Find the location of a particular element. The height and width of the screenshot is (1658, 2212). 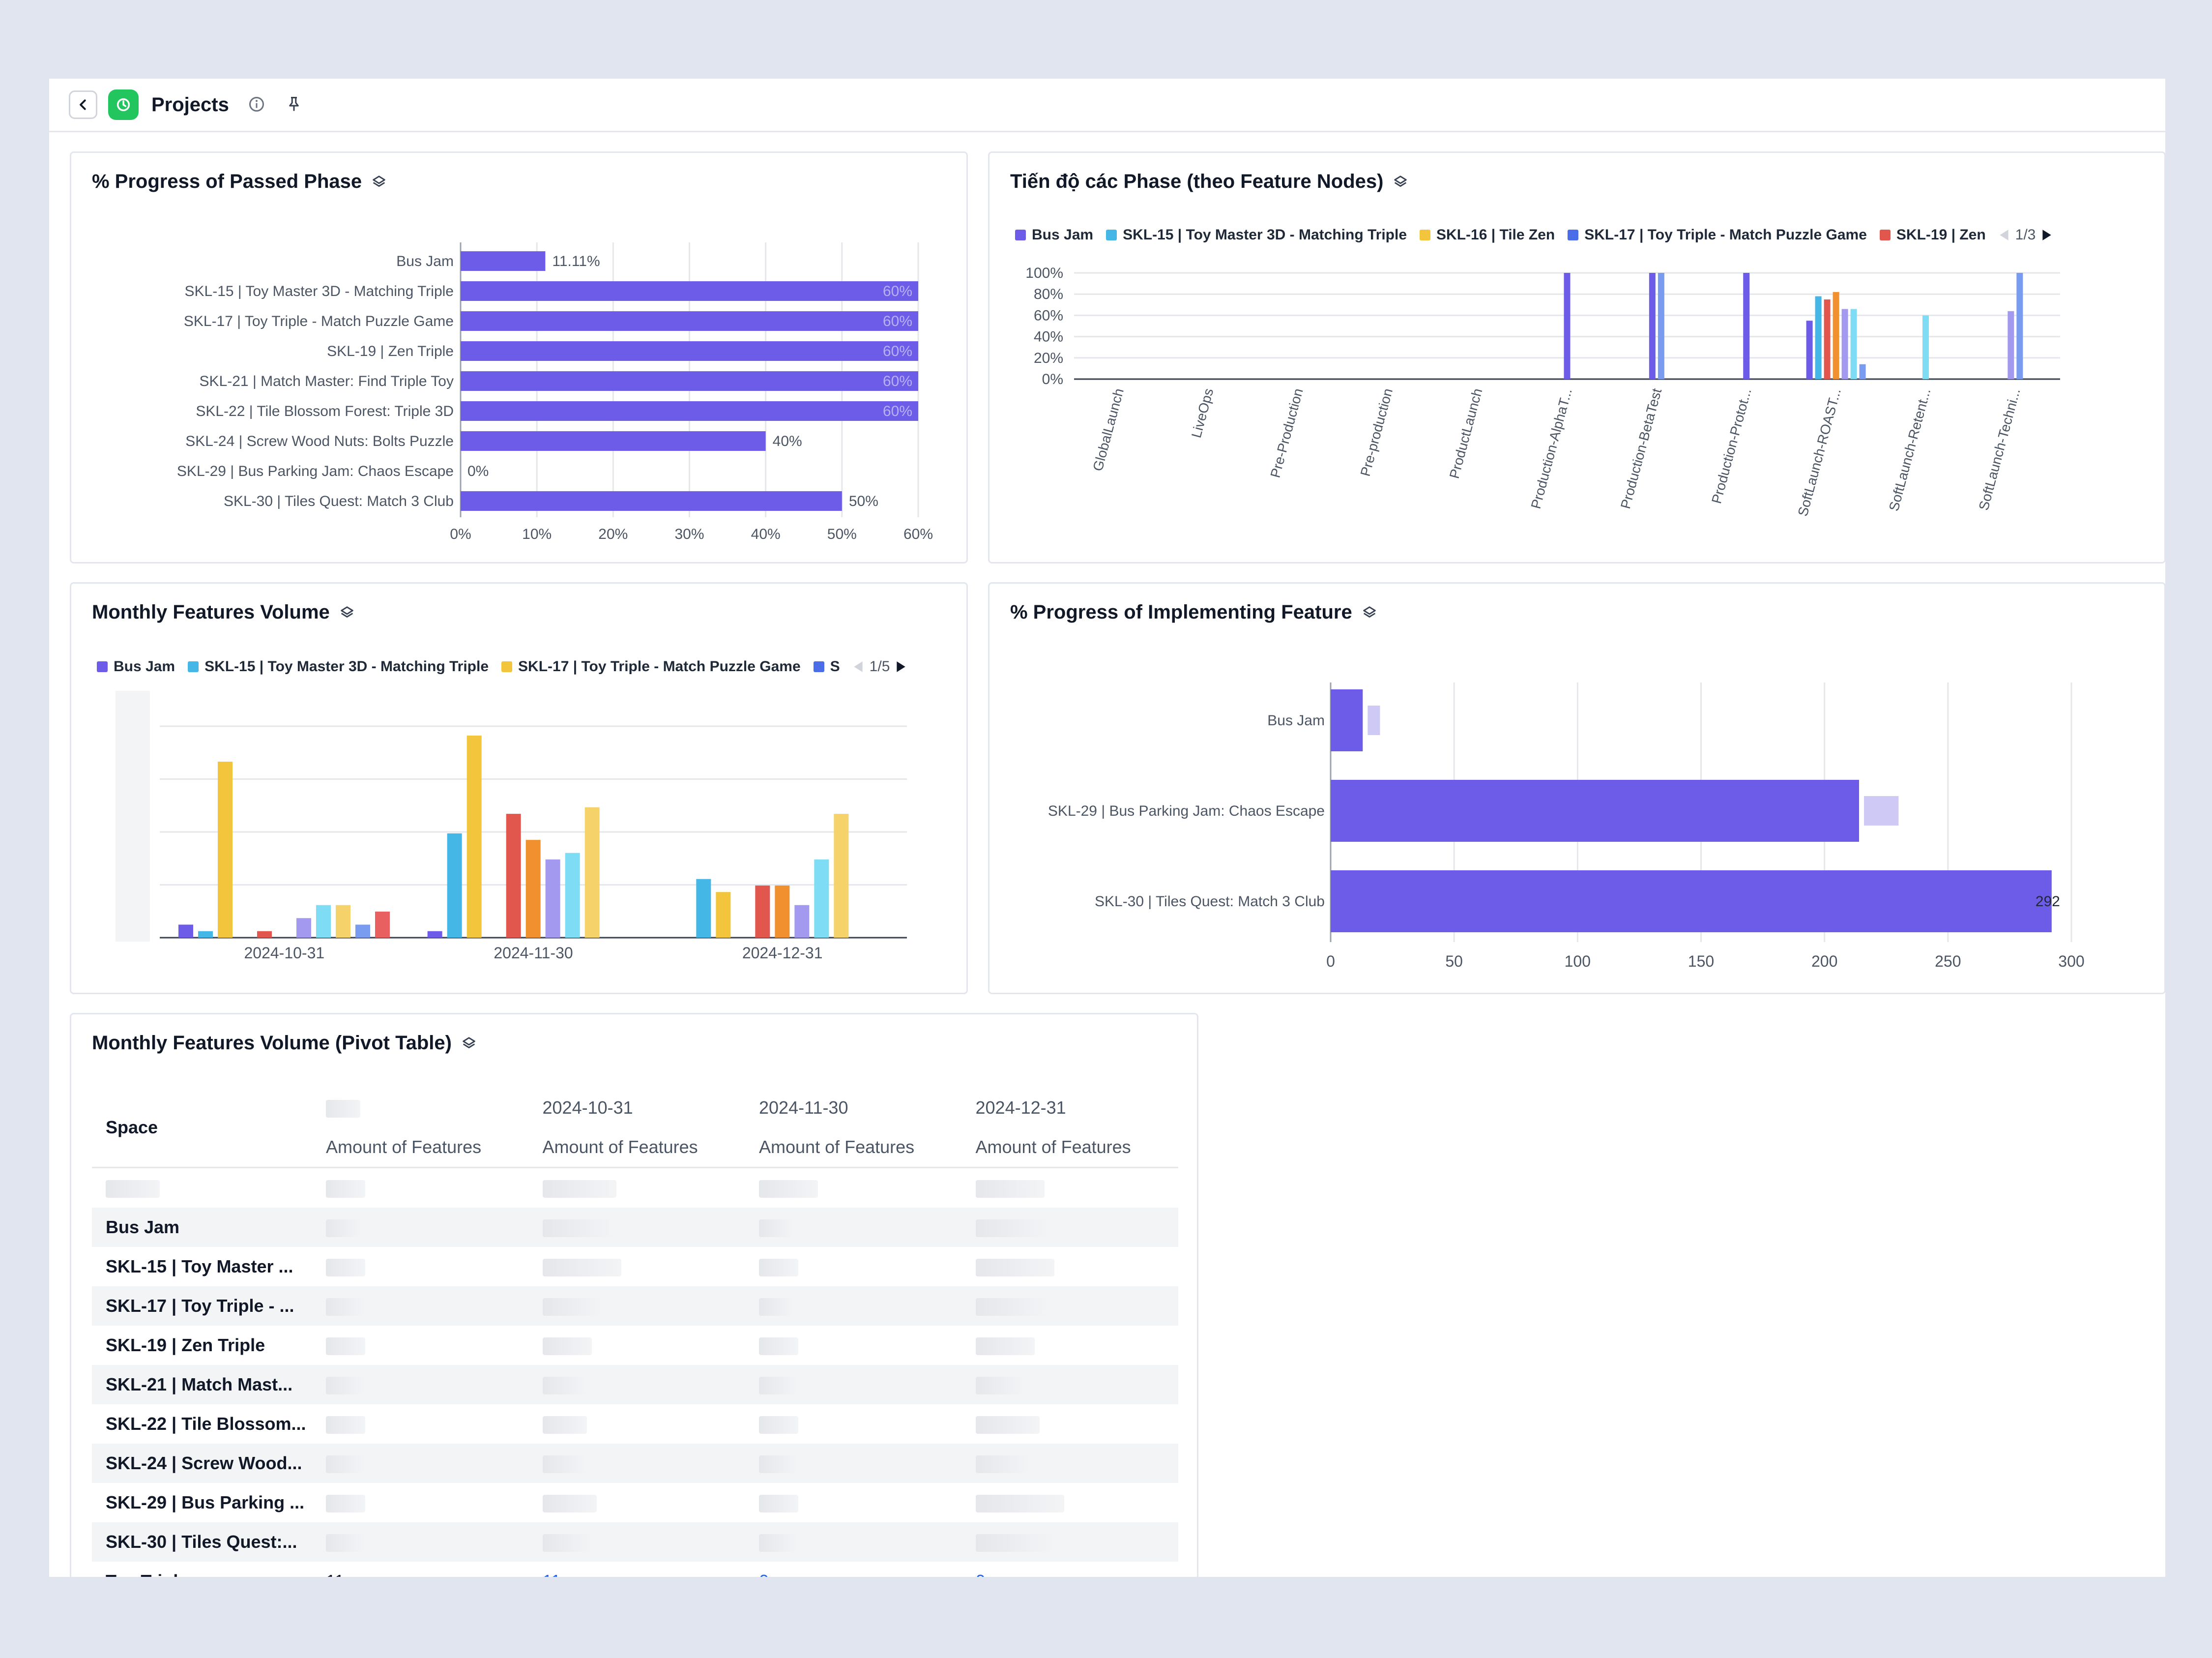

table-row: SKL-19 | Zen Triple is located at coordinates (635, 1345).